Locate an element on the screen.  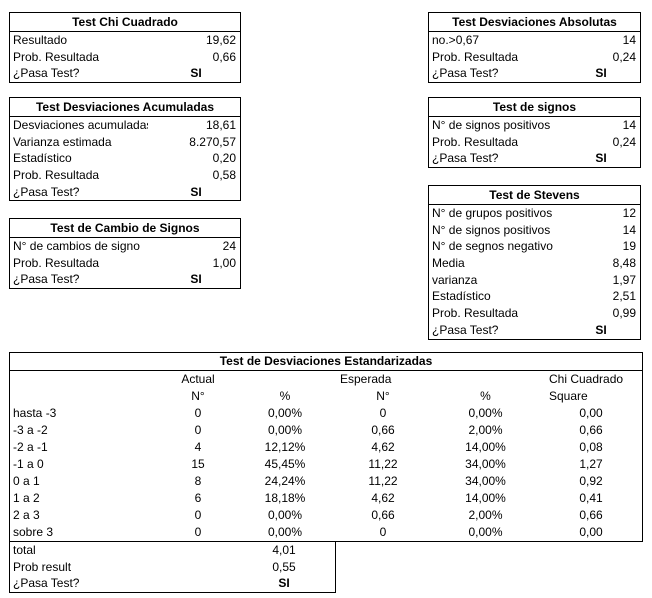
row-value: 19,62 is located at coordinates (220, 40).